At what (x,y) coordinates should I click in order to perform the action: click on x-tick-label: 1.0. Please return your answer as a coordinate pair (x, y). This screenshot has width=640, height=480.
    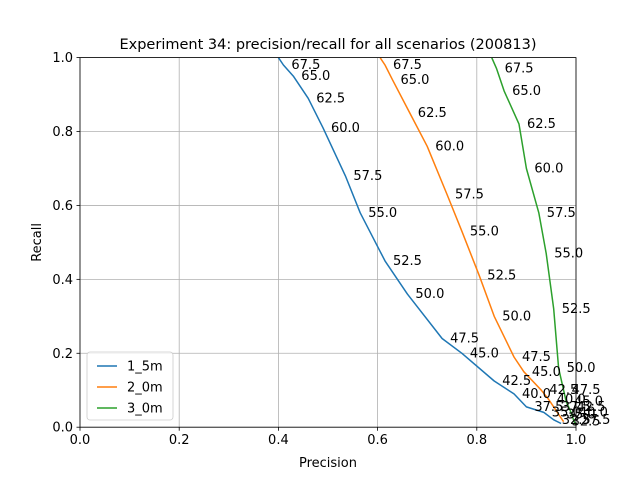
    Looking at the image, I should click on (576, 440).